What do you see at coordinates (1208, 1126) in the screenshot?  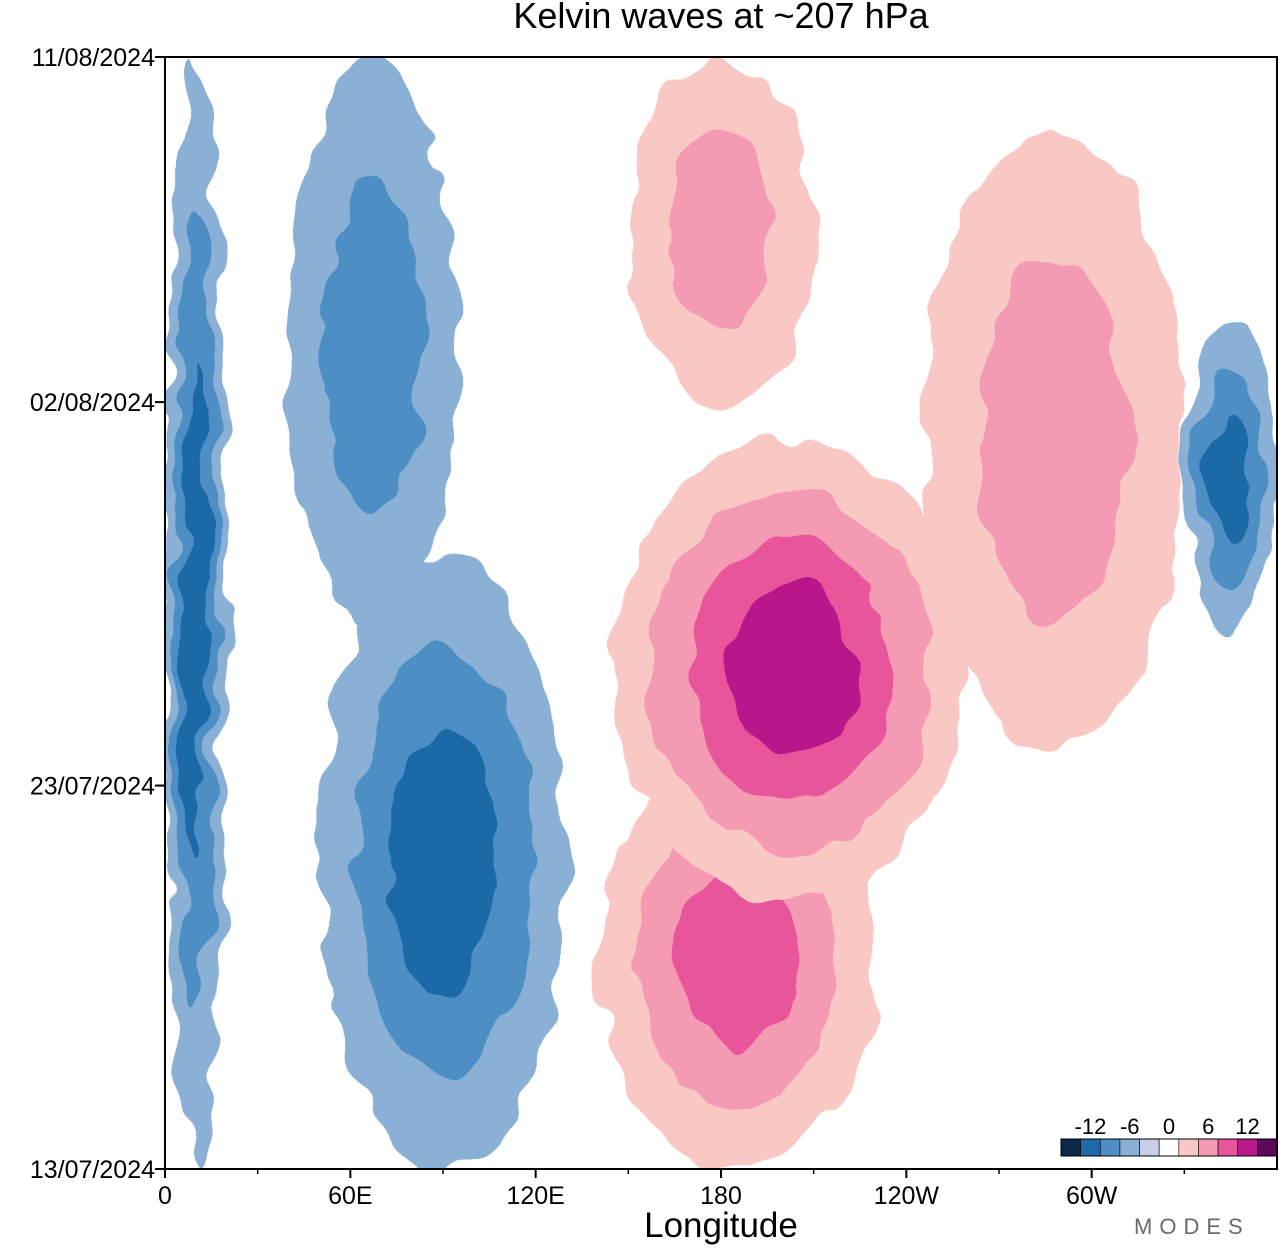 I see `colorbar-tick-label: 6` at bounding box center [1208, 1126].